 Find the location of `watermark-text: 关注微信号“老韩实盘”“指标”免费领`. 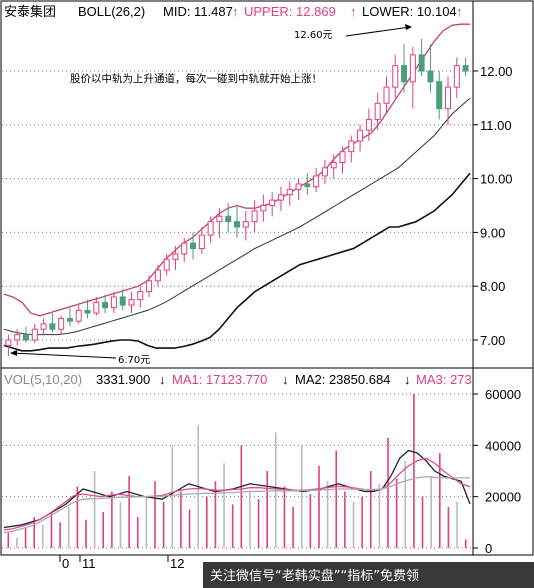

watermark-text: 关注微信号“老韩实盘”“指标”免费领 is located at coordinates (314, 576).